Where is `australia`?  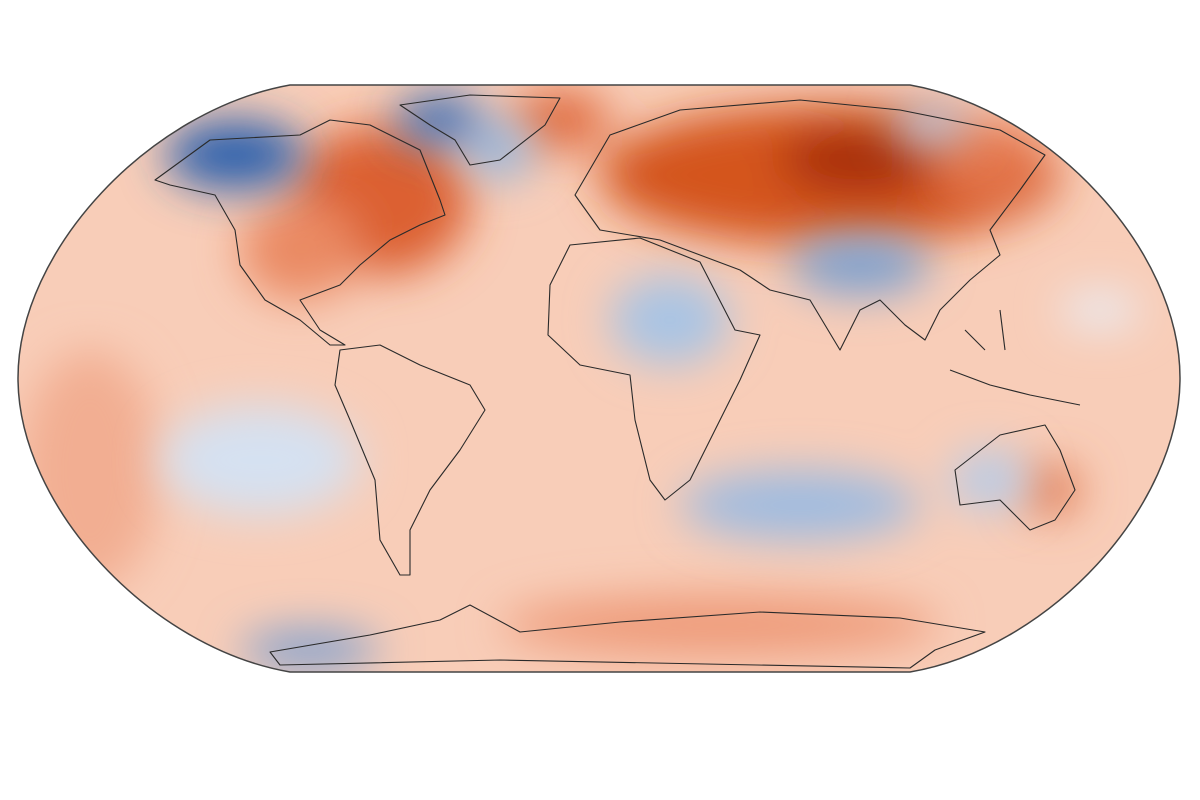
australia is located at coordinates (1015, 477).